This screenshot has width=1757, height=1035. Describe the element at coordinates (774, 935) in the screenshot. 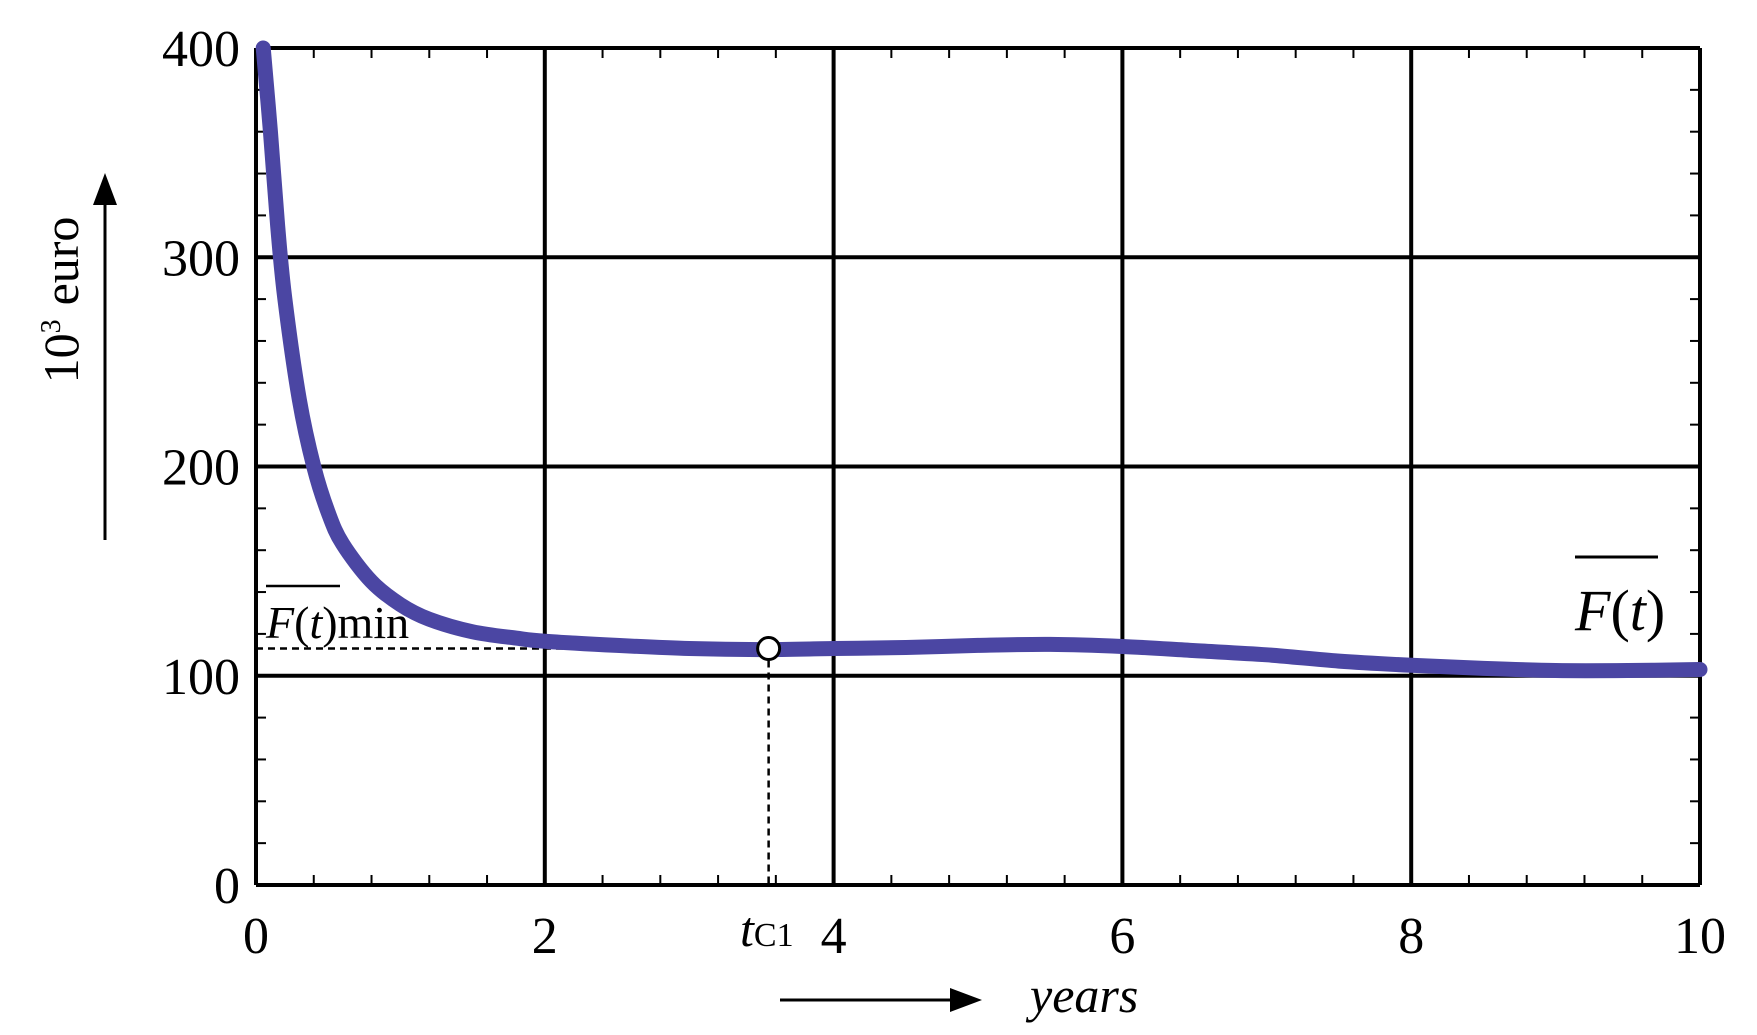

I see `tc1-label-sub: C1` at that location.